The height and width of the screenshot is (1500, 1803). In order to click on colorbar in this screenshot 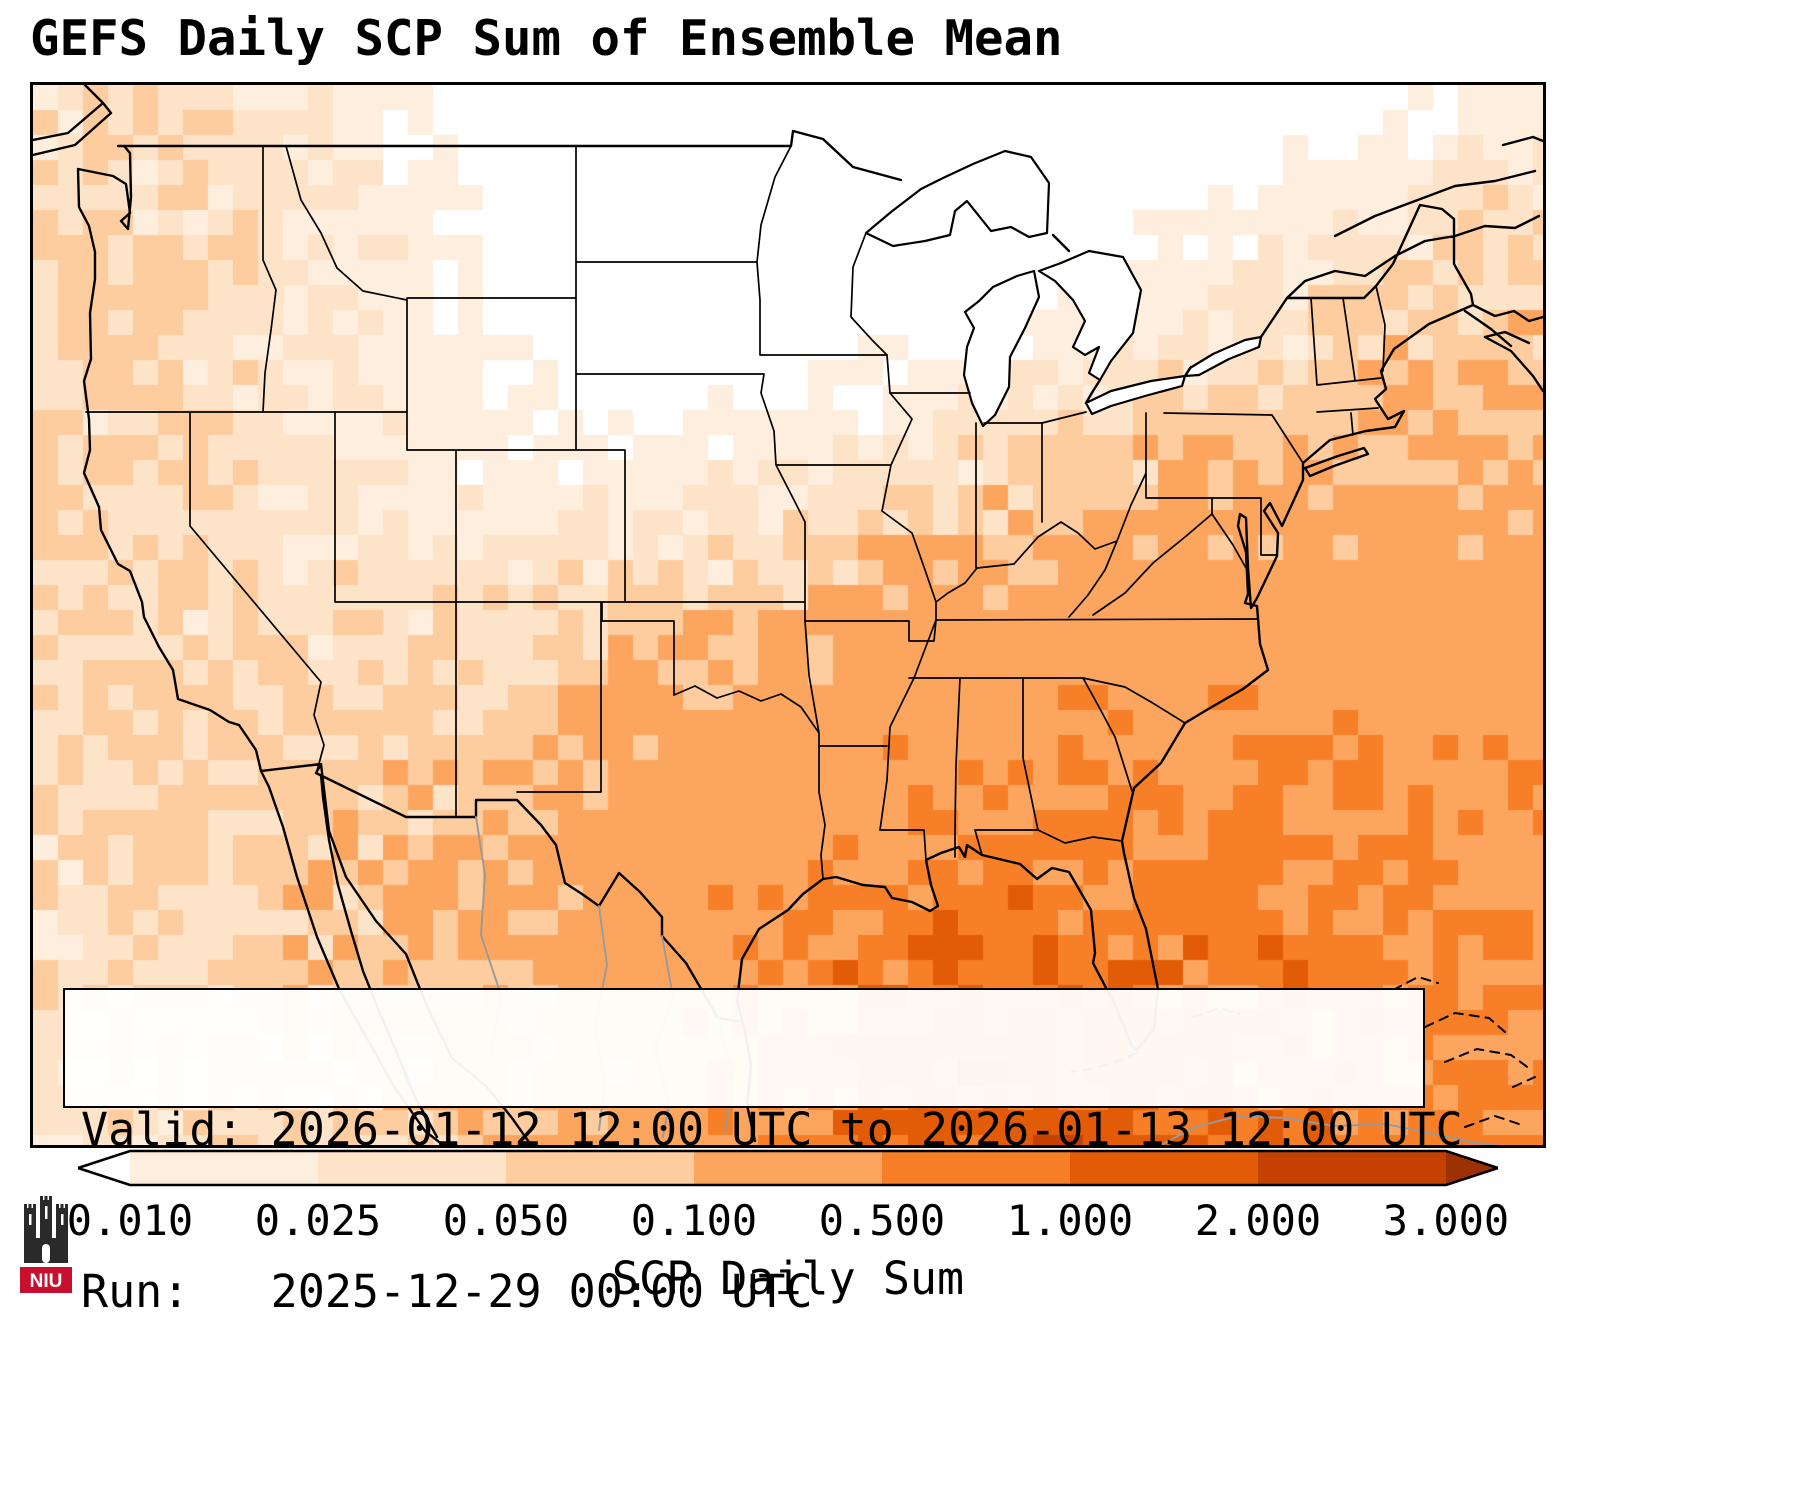, I will do `click(788, 1168)`.